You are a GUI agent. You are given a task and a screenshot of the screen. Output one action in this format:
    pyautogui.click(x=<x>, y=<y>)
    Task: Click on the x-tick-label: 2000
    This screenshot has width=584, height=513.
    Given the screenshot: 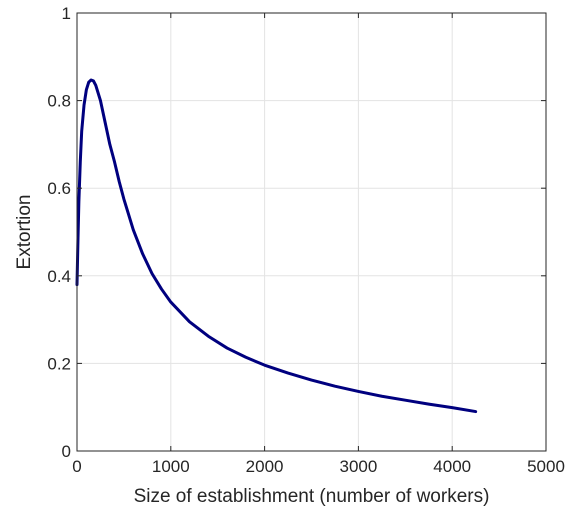 What is the action you would take?
    pyautogui.click(x=265, y=466)
    